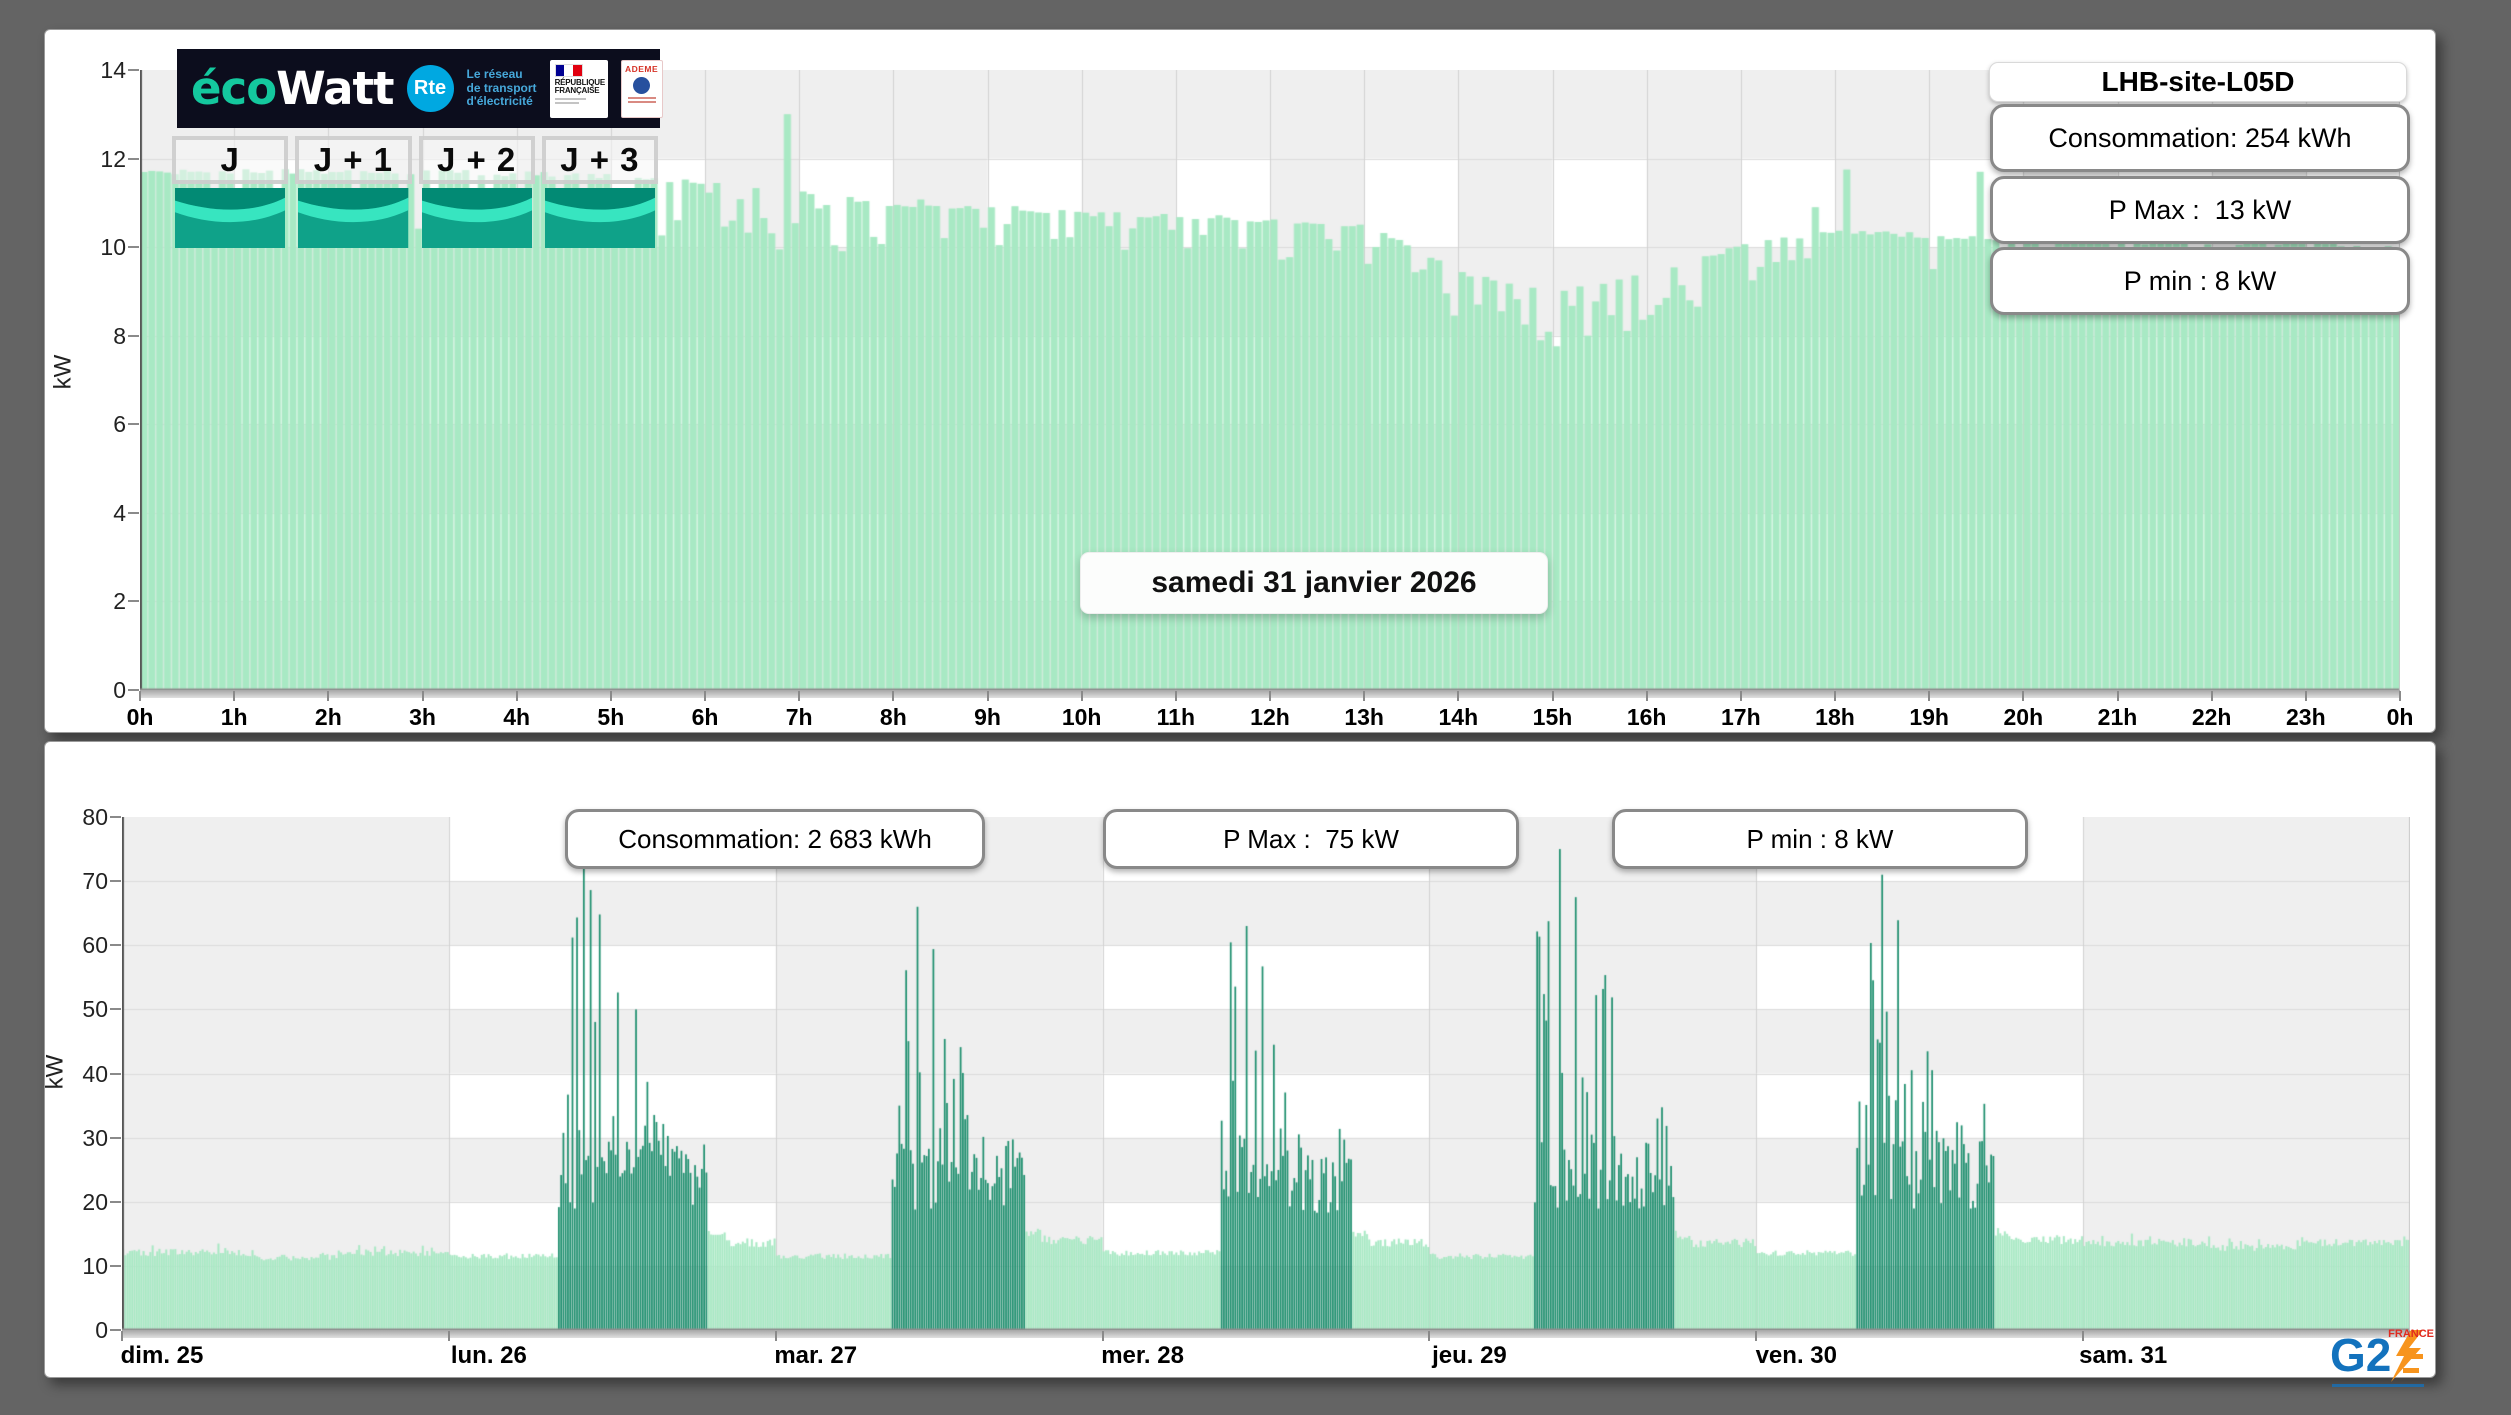 The image size is (2511, 1415). Describe the element at coordinates (499, 101) in the screenshot. I see `rte-tagline-line3: d'électricité` at that location.